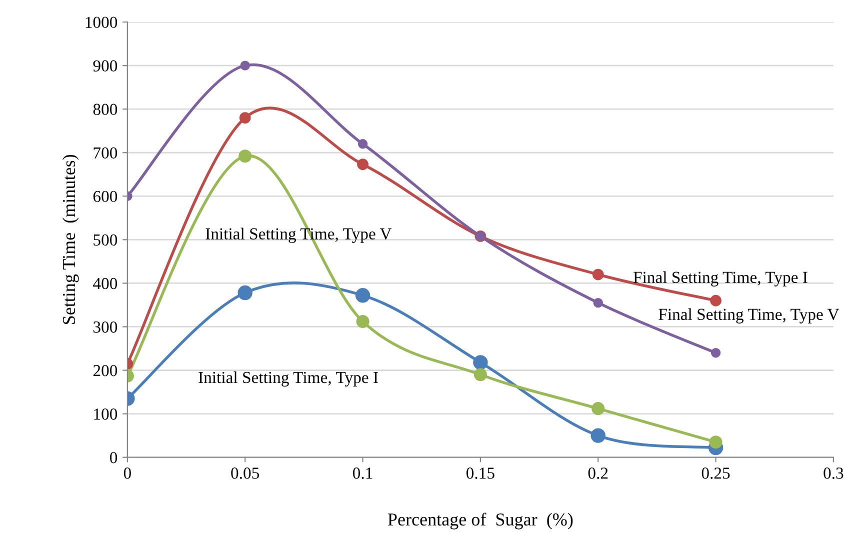 This screenshot has height=551, width=861. Describe the element at coordinates (106, 327) in the screenshot. I see `y-tick-label: 300` at that location.